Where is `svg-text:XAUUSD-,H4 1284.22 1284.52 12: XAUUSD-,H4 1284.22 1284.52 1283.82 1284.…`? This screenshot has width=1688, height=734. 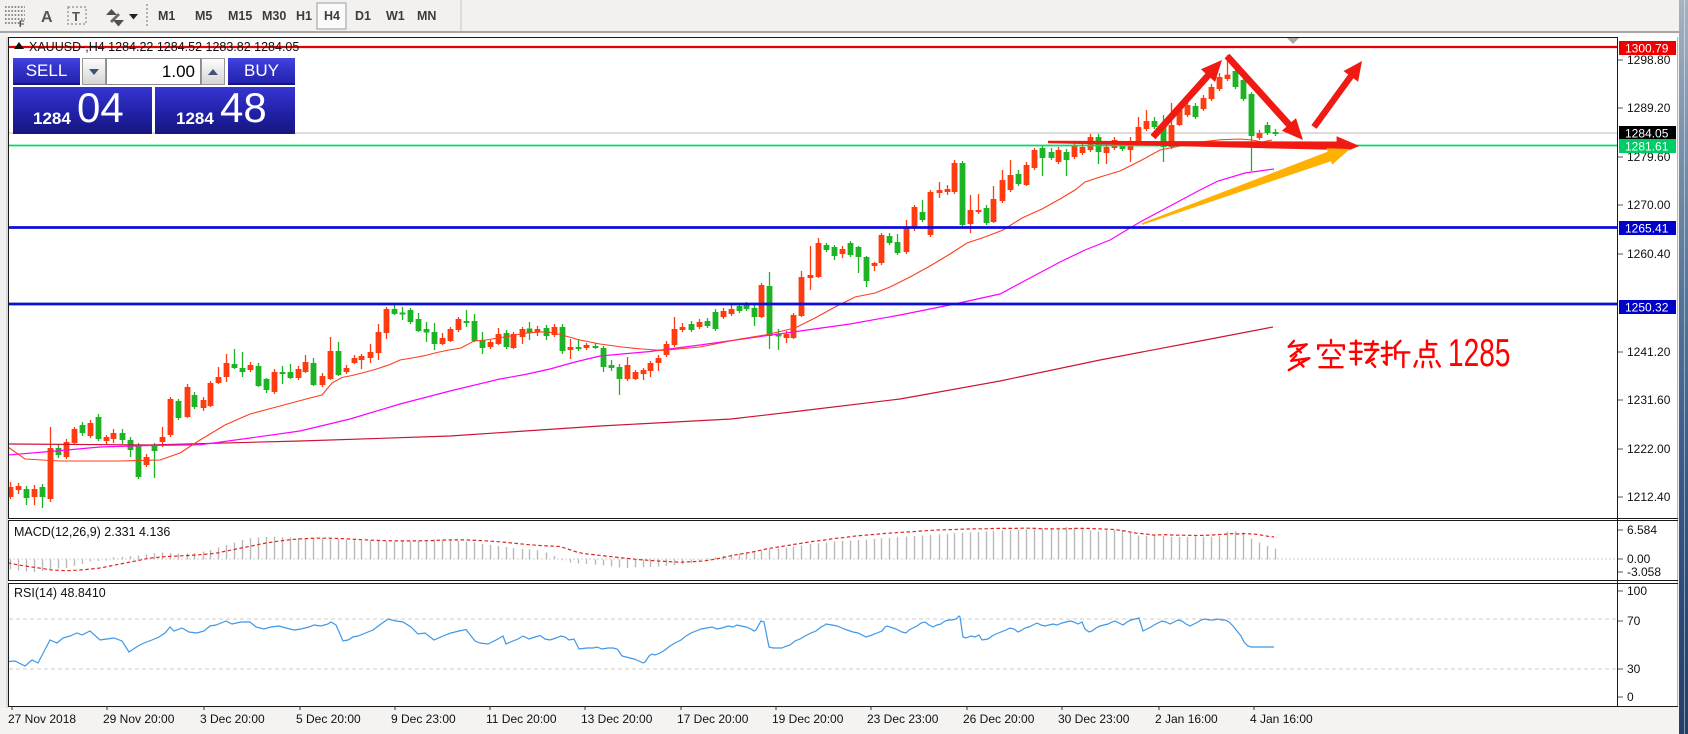 svg-text:XAUUSD-,H4 1284.22 1284.52 12: XAUUSD-,H4 1284.22 1284.52 1283.82 1284.… is located at coordinates (164, 47).